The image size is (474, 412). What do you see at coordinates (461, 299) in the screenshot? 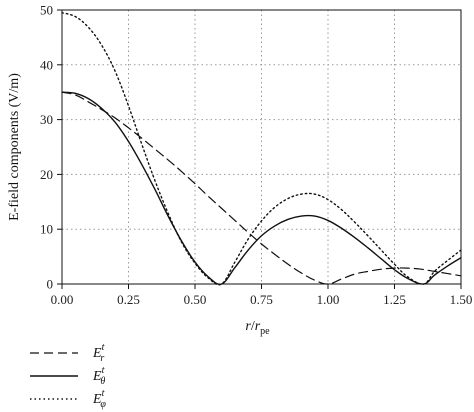
I see `x-tick-label: 1.50` at bounding box center [461, 299].